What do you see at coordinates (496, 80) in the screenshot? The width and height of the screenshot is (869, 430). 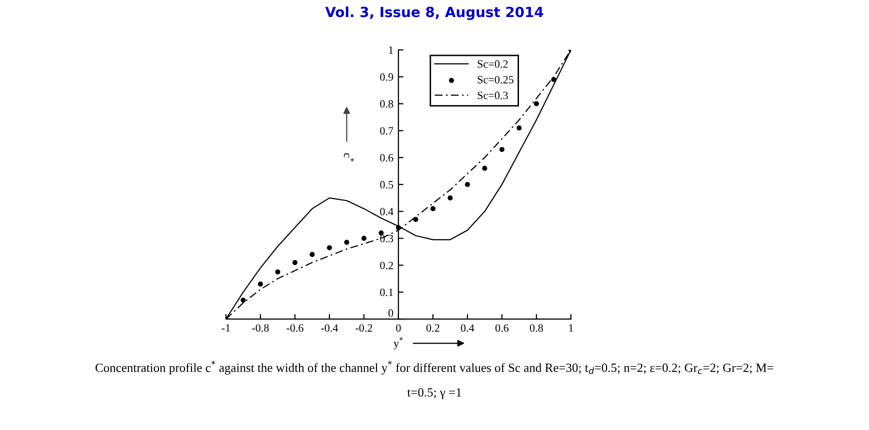 I see `legend-label: Sc=0.25` at bounding box center [496, 80].